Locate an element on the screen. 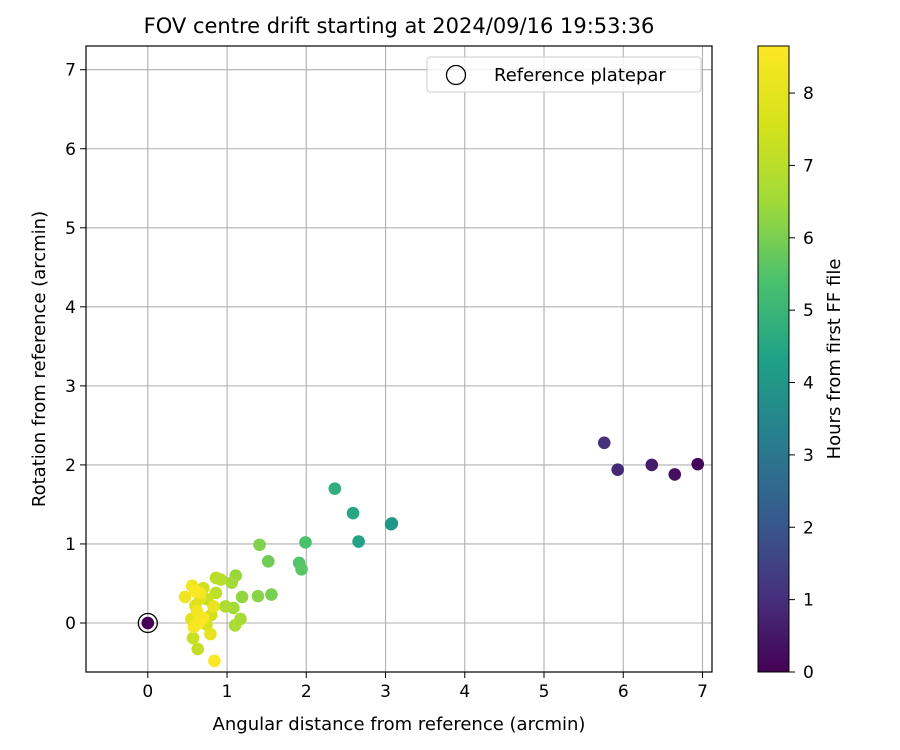 This screenshot has height=750, width=900. y-axis-ticks: 0 1 2 3 4 5 6 7 is located at coordinates (75, 347).